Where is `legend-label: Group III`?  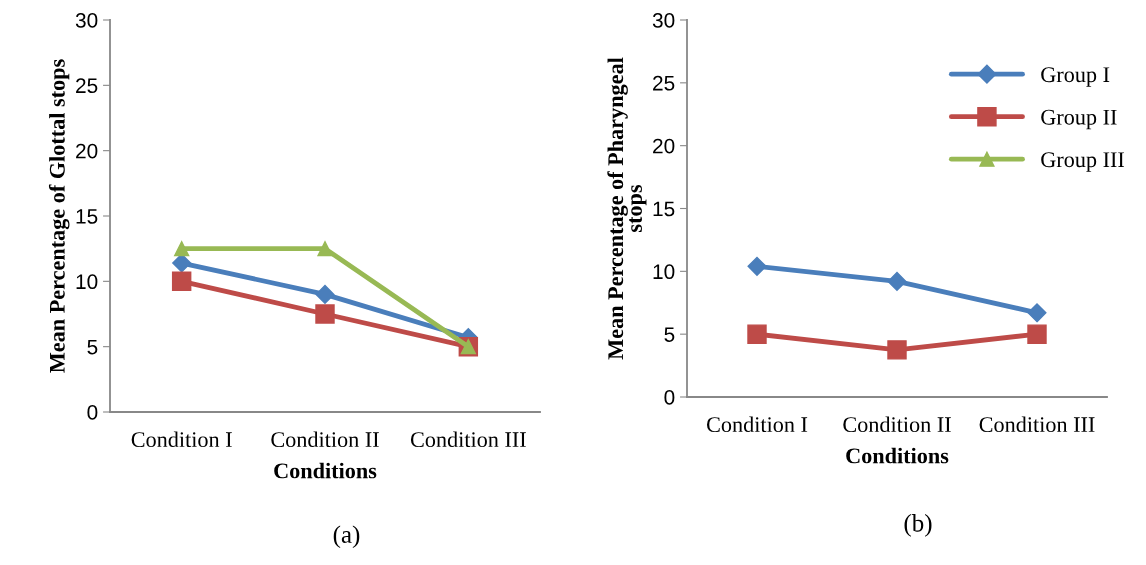 legend-label: Group III is located at coordinates (1083, 162).